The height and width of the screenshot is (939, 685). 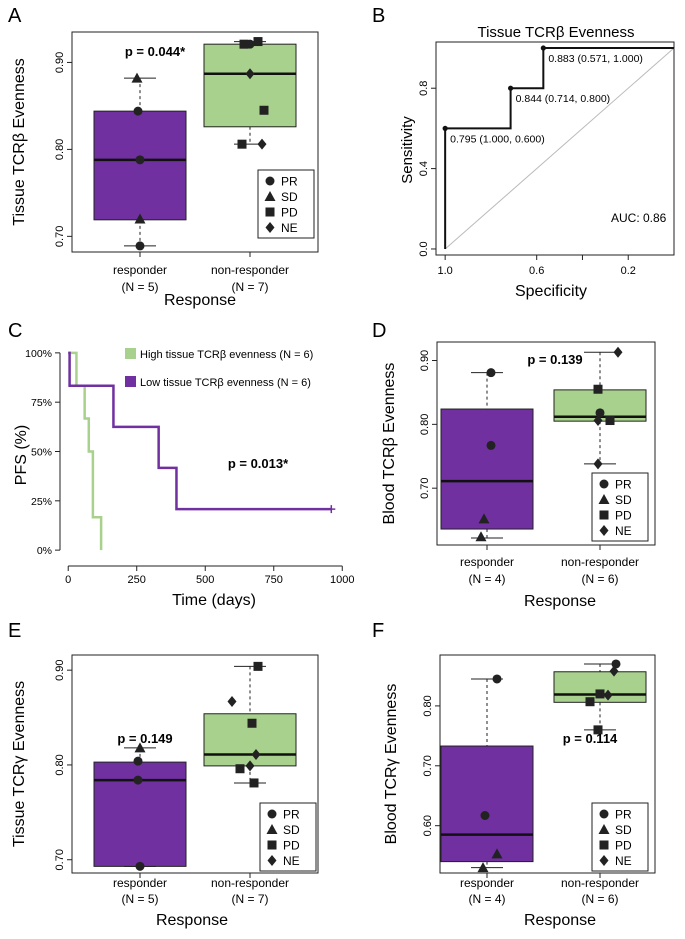 What do you see at coordinates (85, 451) in the screenshot?
I see `survival-curve-high` at bounding box center [85, 451].